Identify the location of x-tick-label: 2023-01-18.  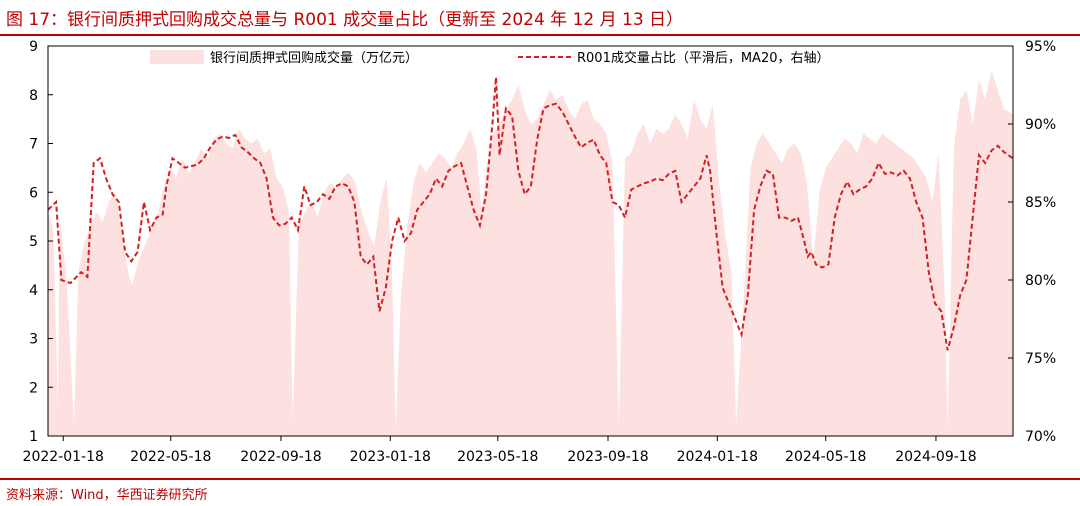
(390, 457).